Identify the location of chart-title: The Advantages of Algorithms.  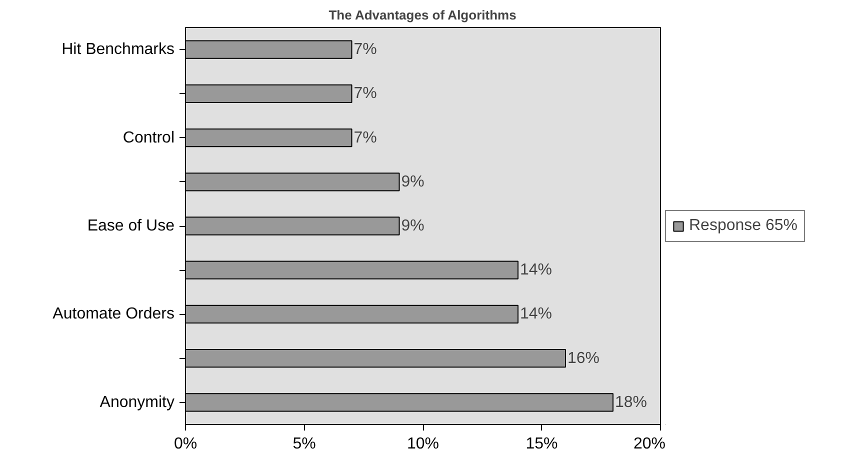
(422, 15).